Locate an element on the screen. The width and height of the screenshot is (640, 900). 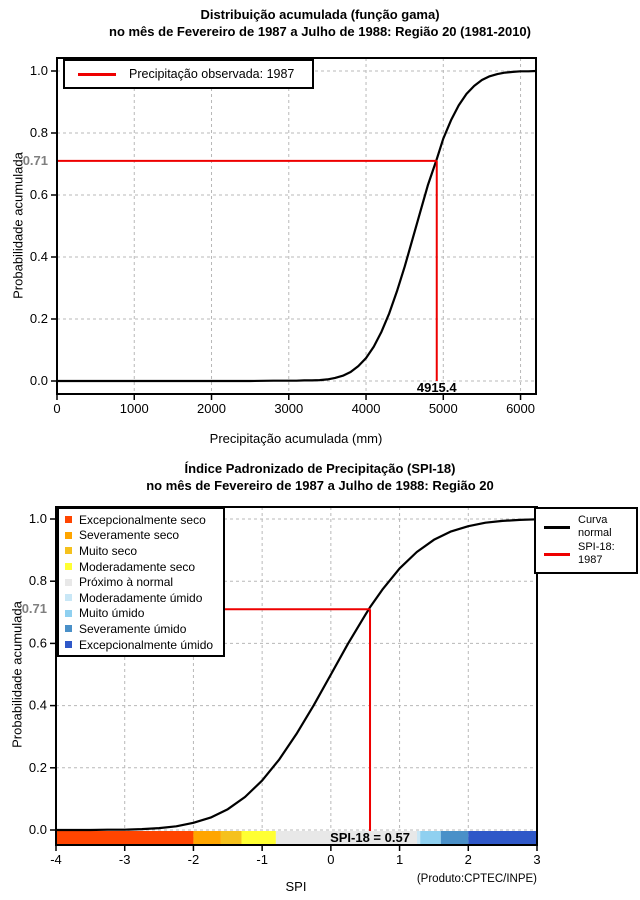
spi-category-item: Muito úmido is located at coordinates (141, 614).